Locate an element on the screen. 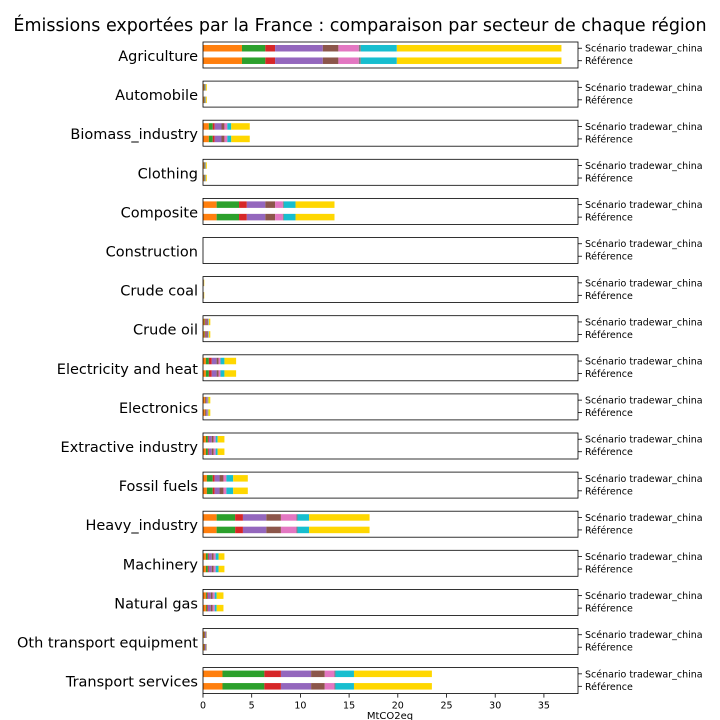  sector-label: Crude oil is located at coordinates (165, 331).